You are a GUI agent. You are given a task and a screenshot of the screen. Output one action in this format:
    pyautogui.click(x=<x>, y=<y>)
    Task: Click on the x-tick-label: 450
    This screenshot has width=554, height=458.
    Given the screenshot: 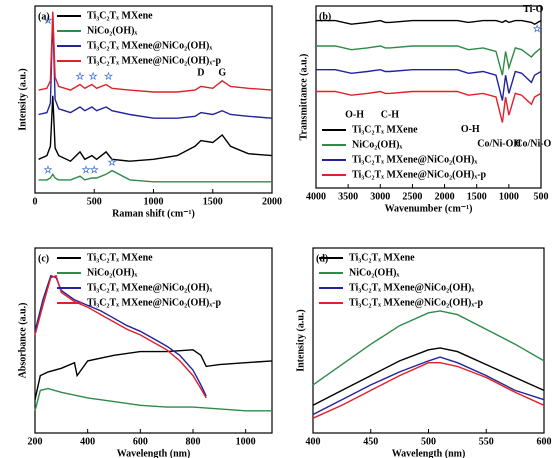 What is the action you would take?
    pyautogui.click(x=370, y=441)
    